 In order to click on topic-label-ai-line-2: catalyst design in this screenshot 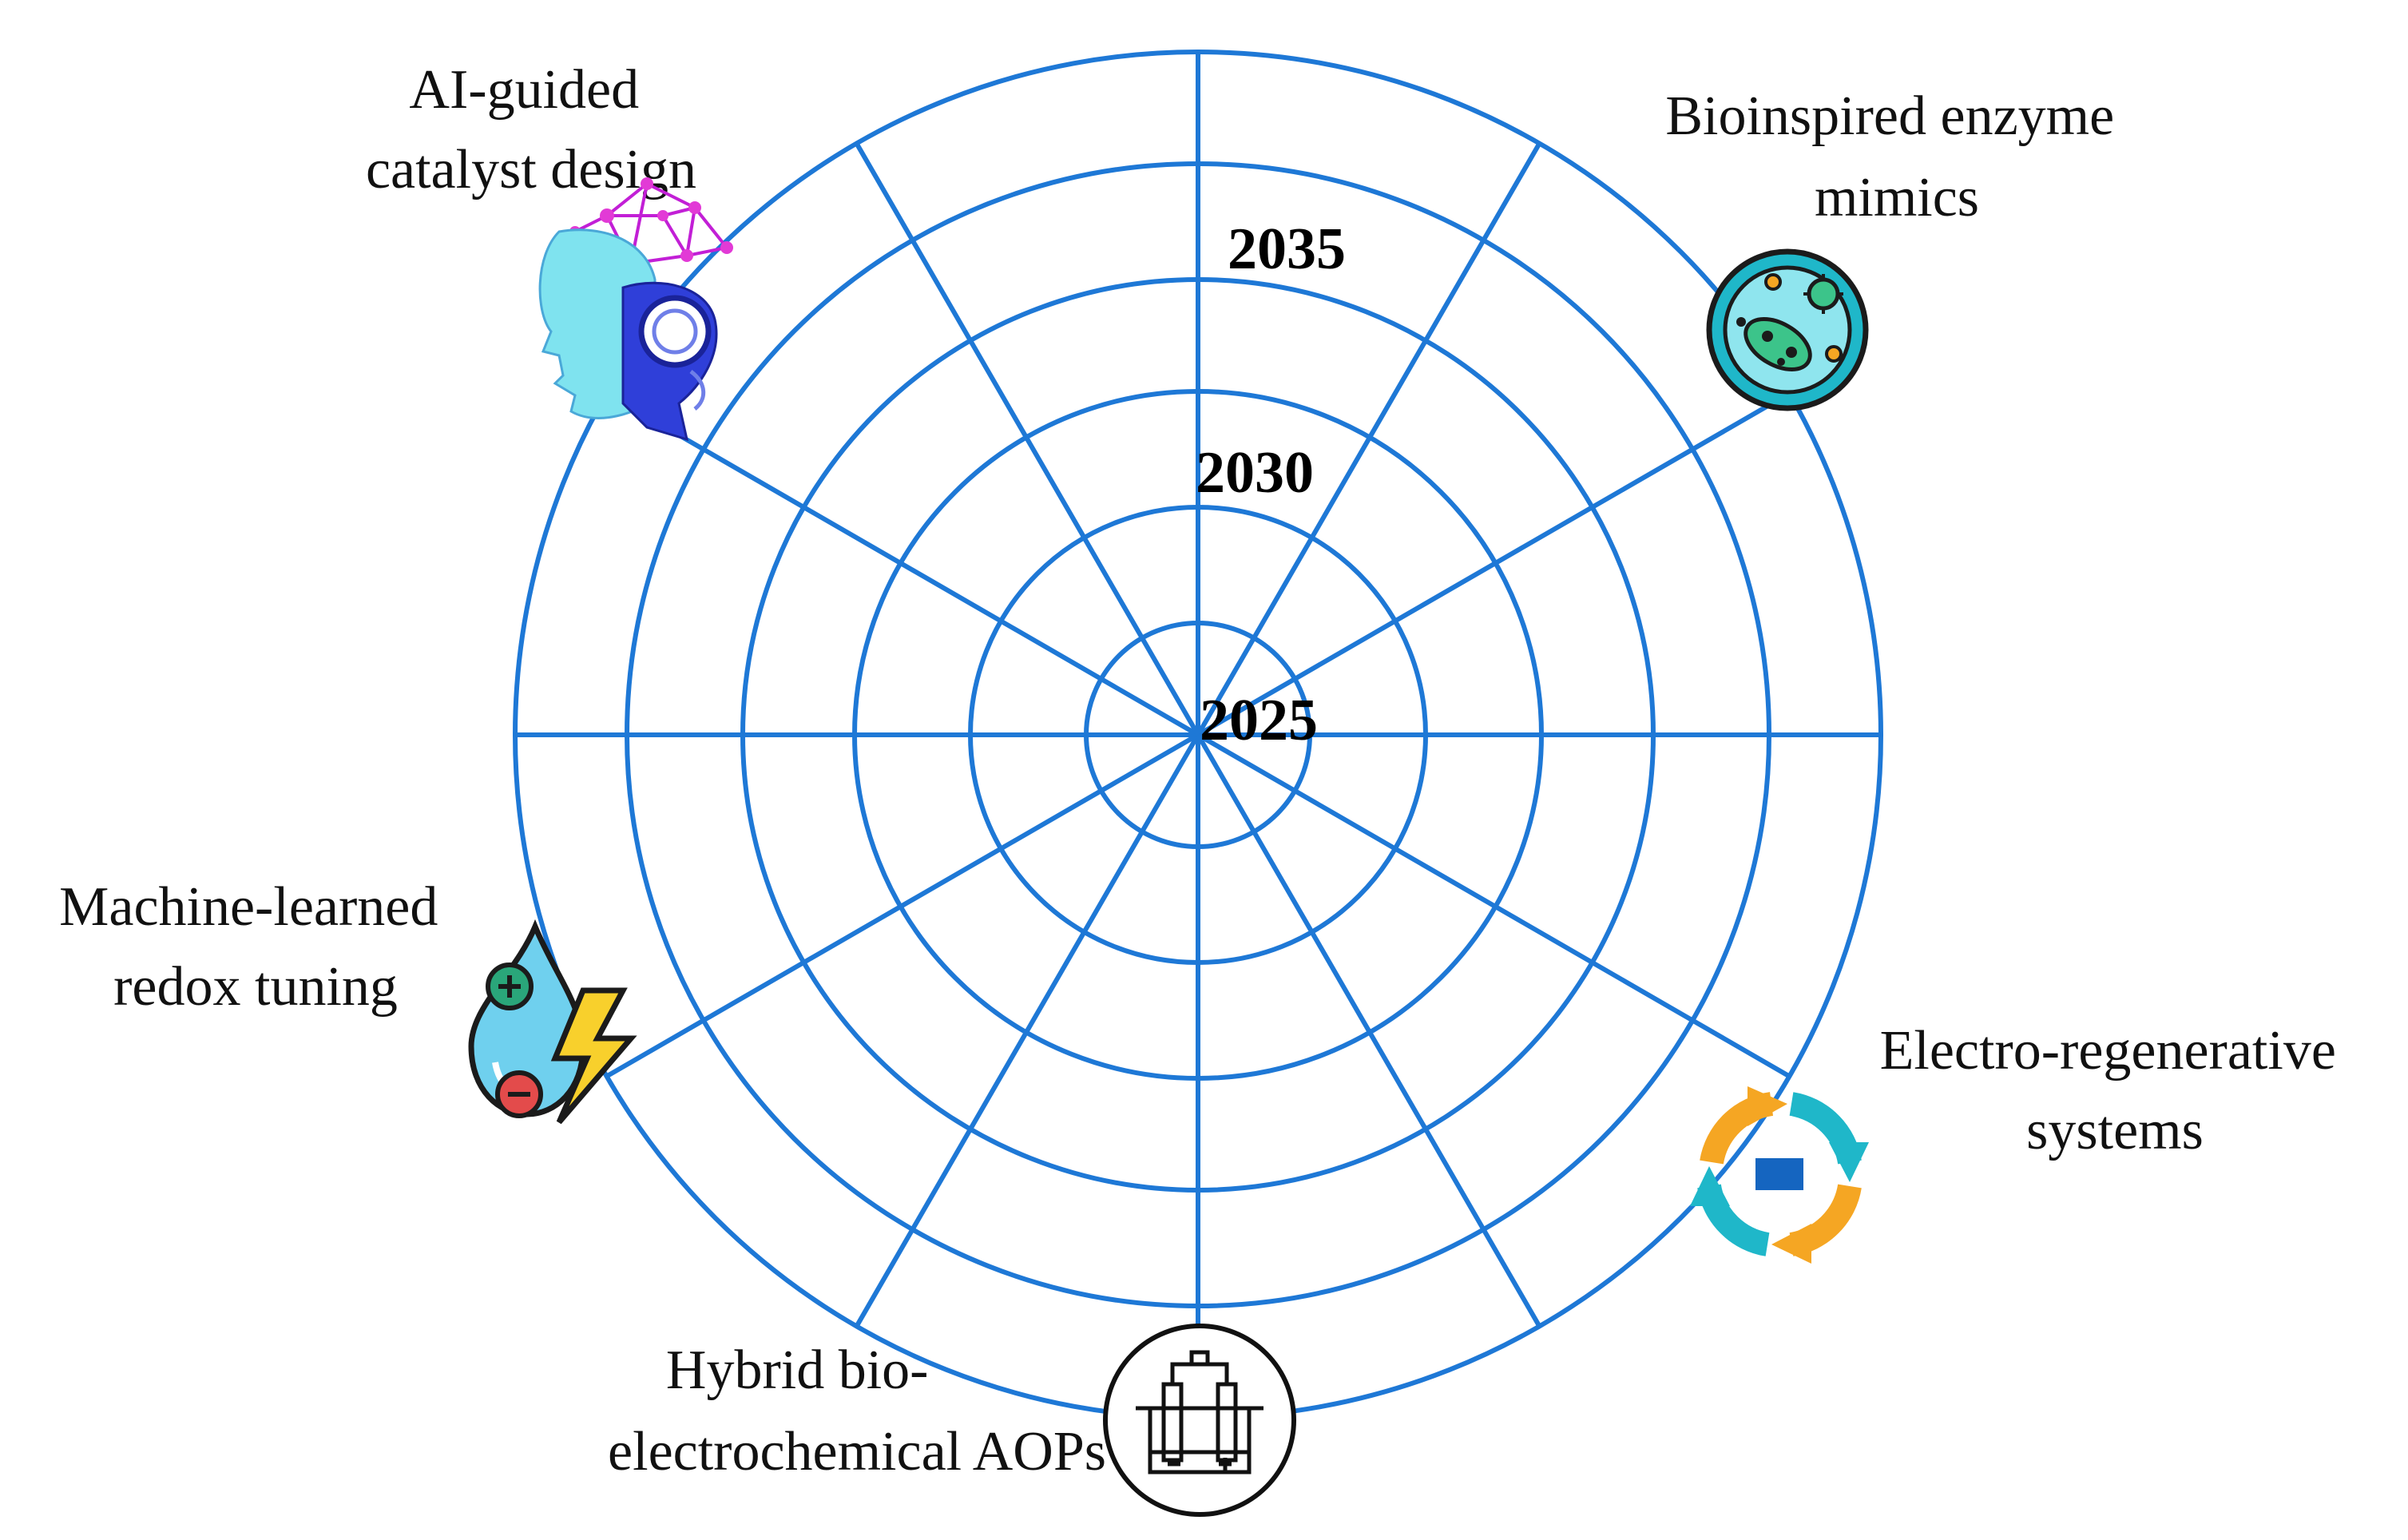, I will do `click(531, 169)`.